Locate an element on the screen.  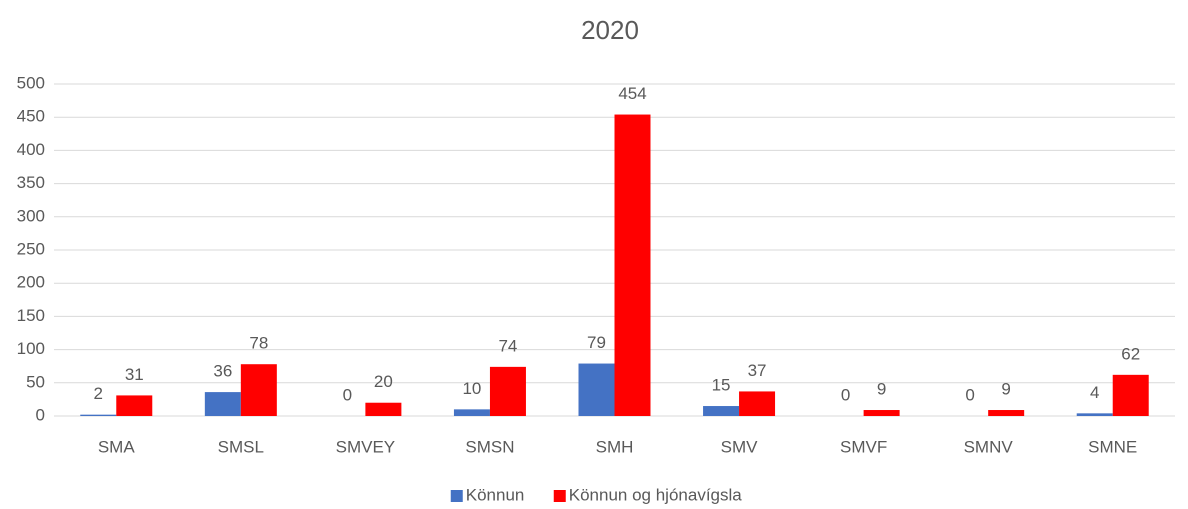
y-tick-label: 150 is located at coordinates (31, 315).